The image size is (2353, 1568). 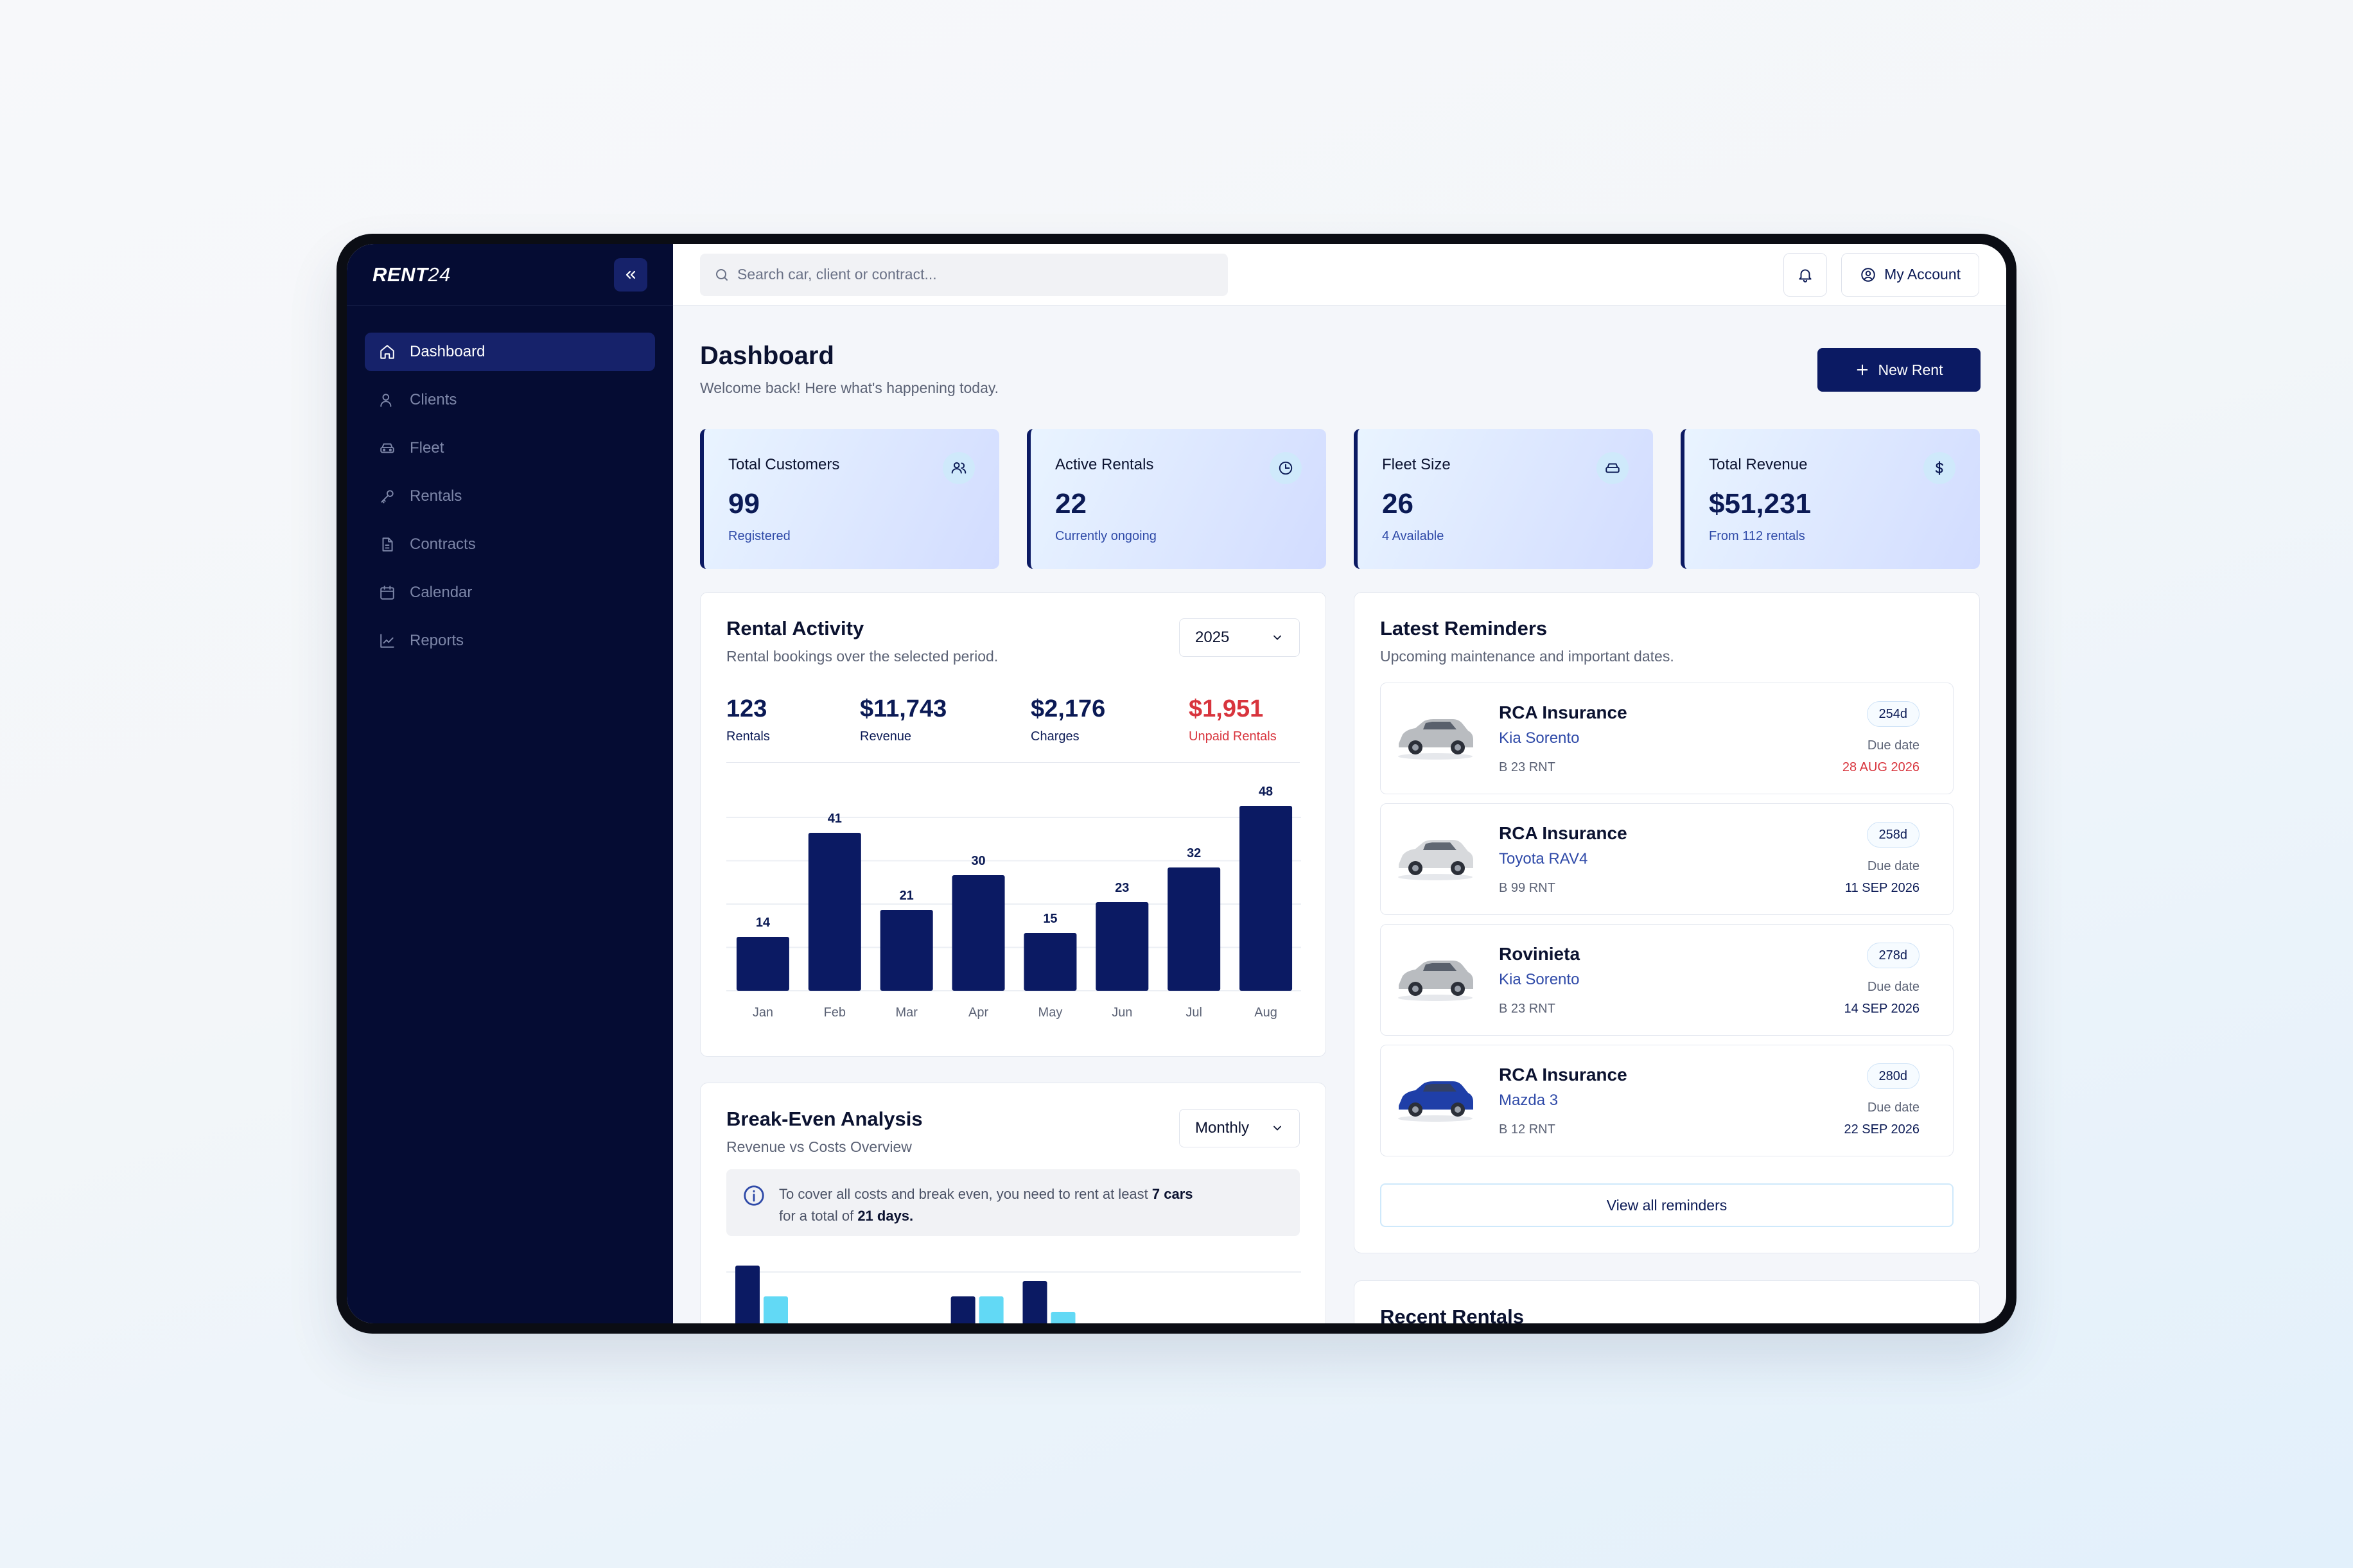 I want to click on x-tick-label: Mar, so click(x=907, y=1013).